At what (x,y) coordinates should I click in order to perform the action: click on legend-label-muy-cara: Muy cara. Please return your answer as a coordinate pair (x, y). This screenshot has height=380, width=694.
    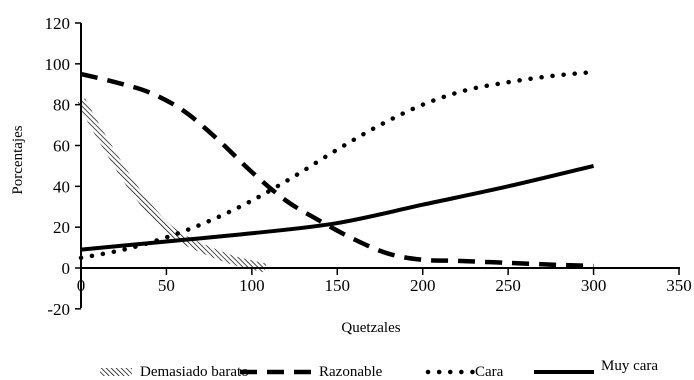
    Looking at the image, I should click on (629, 366).